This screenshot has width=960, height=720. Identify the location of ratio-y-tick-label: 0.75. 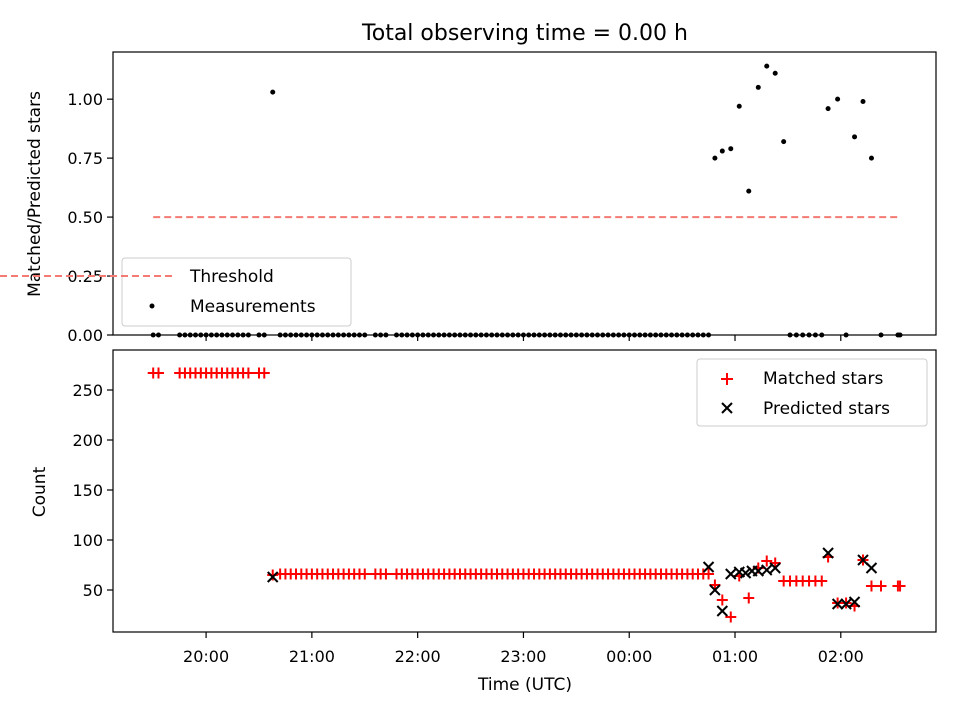
(85, 158).